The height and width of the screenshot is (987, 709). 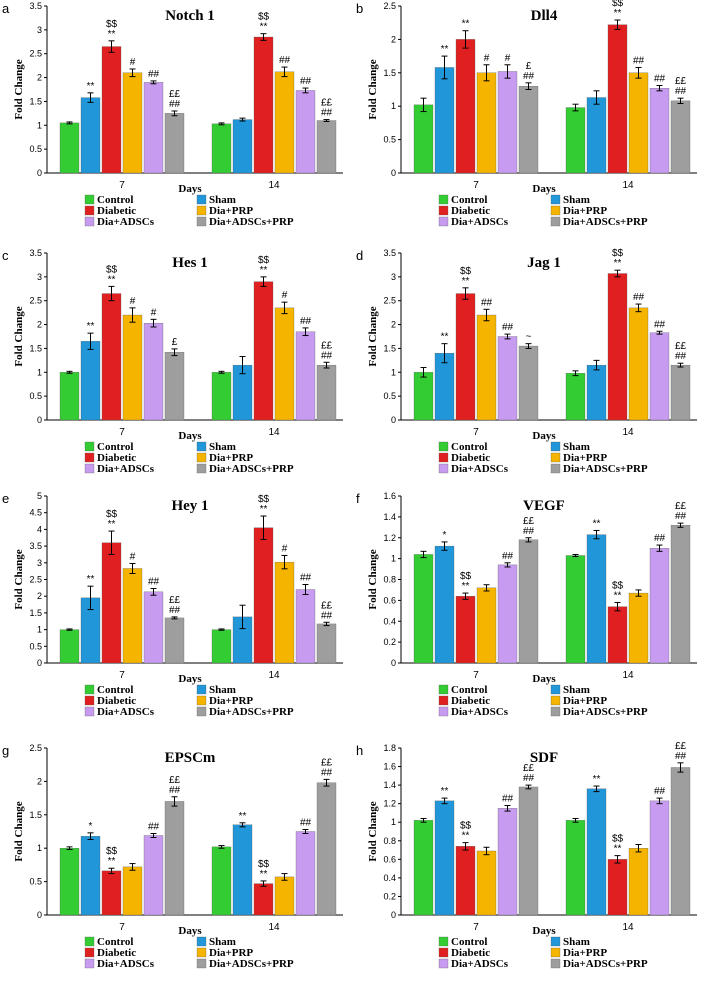 What do you see at coordinates (389, 785) in the screenshot?
I see `y-tick-label: 1.4` at bounding box center [389, 785].